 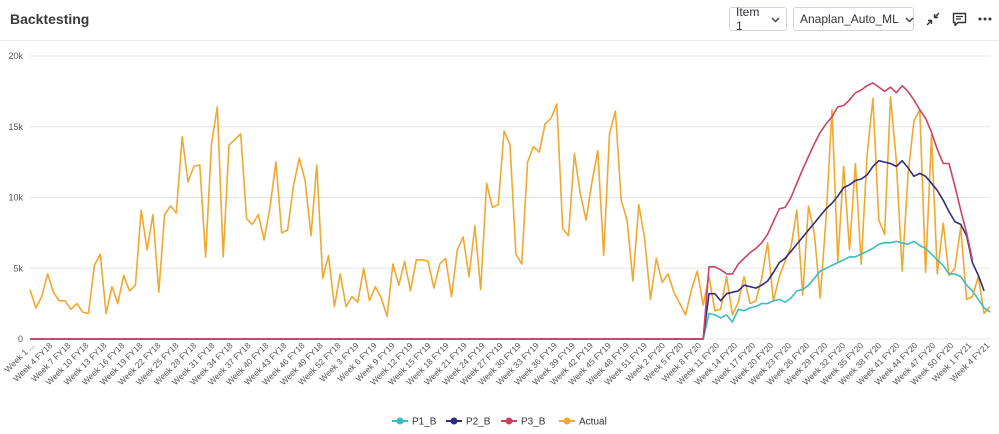 I want to click on y-tick-label: 0, so click(x=20, y=339).